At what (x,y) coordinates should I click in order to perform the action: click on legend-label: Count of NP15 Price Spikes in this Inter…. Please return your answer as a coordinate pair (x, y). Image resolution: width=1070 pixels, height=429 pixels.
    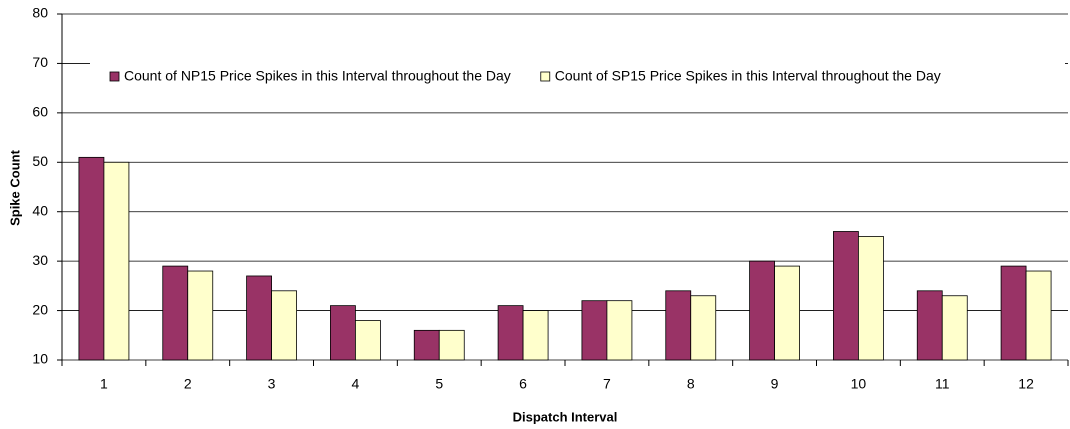
    Looking at the image, I should click on (317, 76).